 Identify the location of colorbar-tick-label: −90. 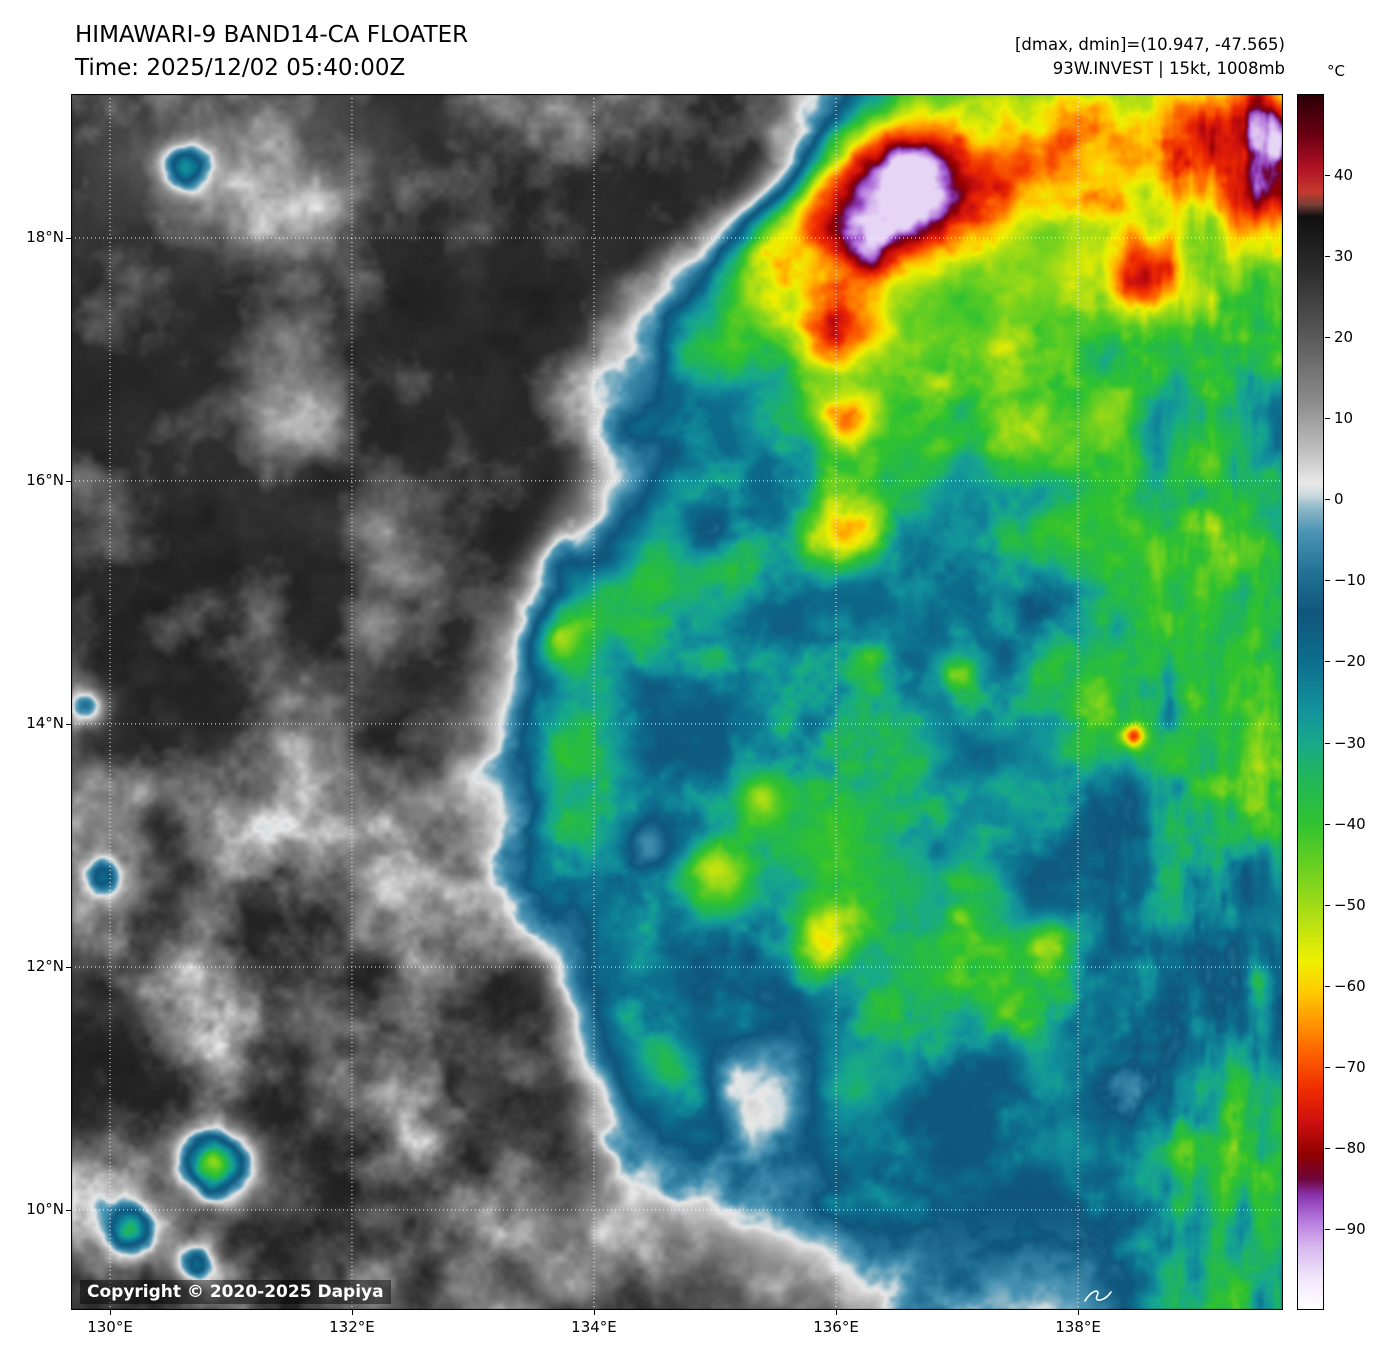
(1350, 1228).